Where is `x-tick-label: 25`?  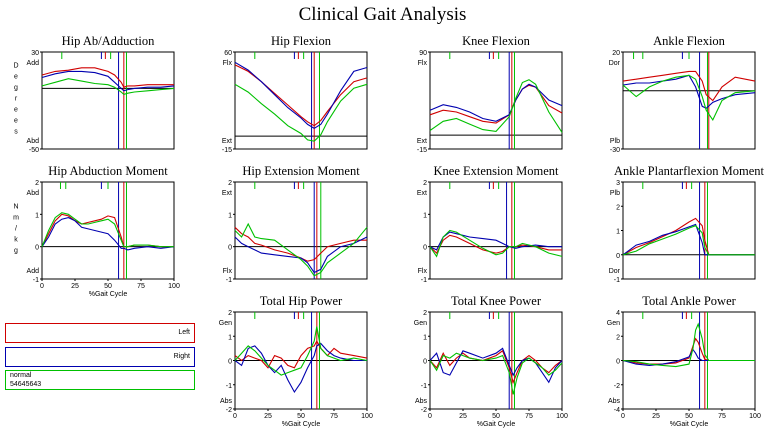 x-tick-label: 25 is located at coordinates (463, 416).